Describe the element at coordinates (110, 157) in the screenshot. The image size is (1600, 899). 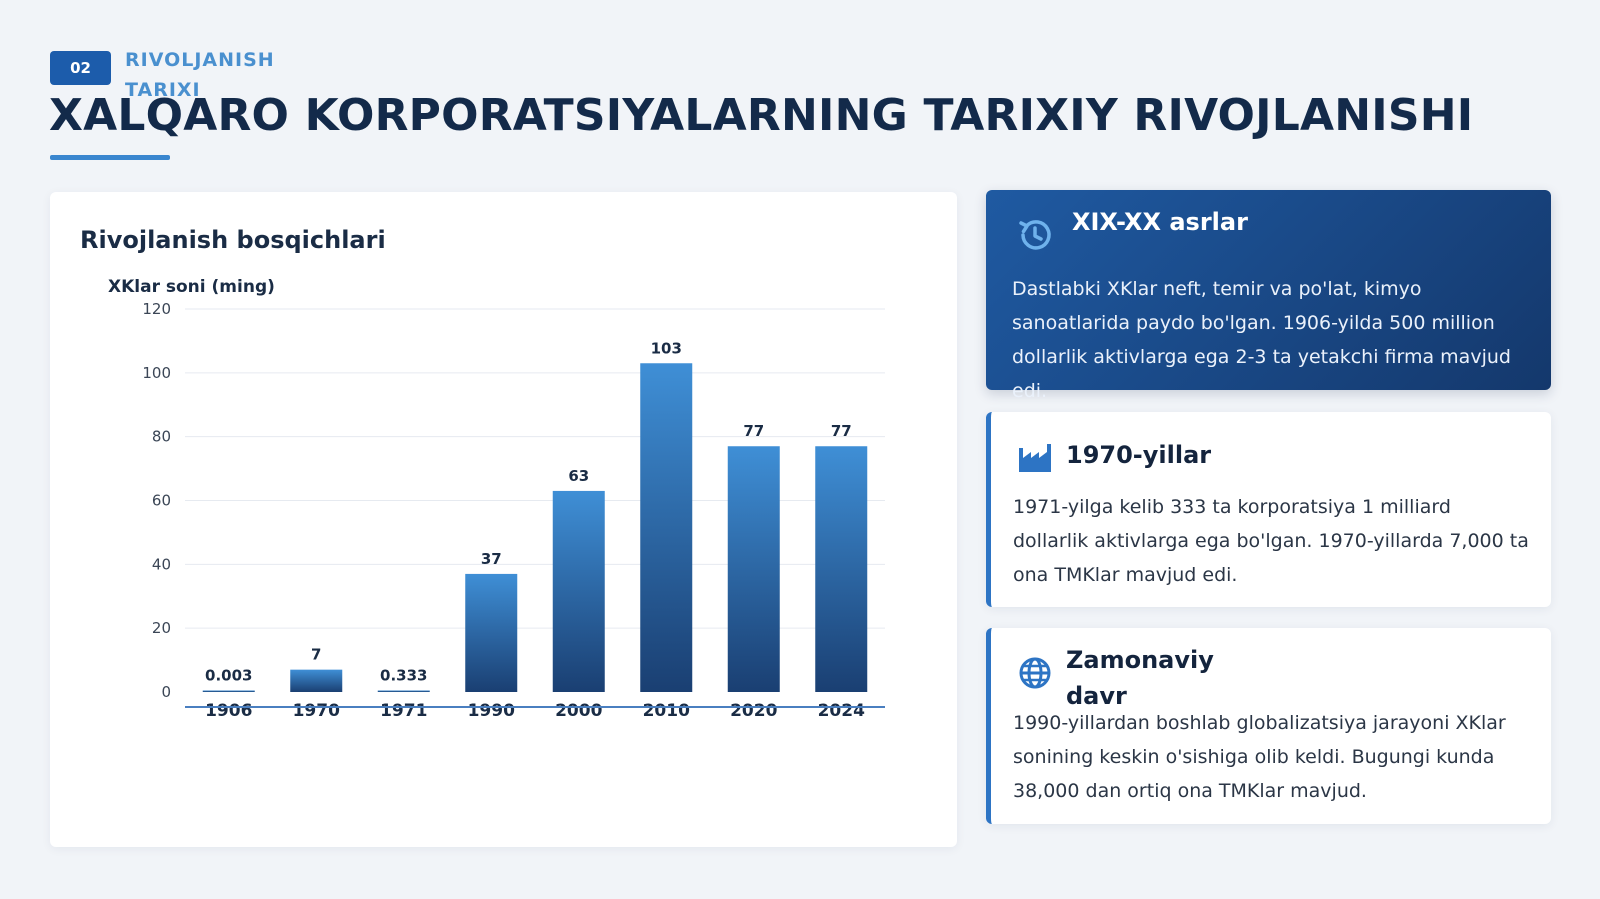
I see `title-underline` at that location.